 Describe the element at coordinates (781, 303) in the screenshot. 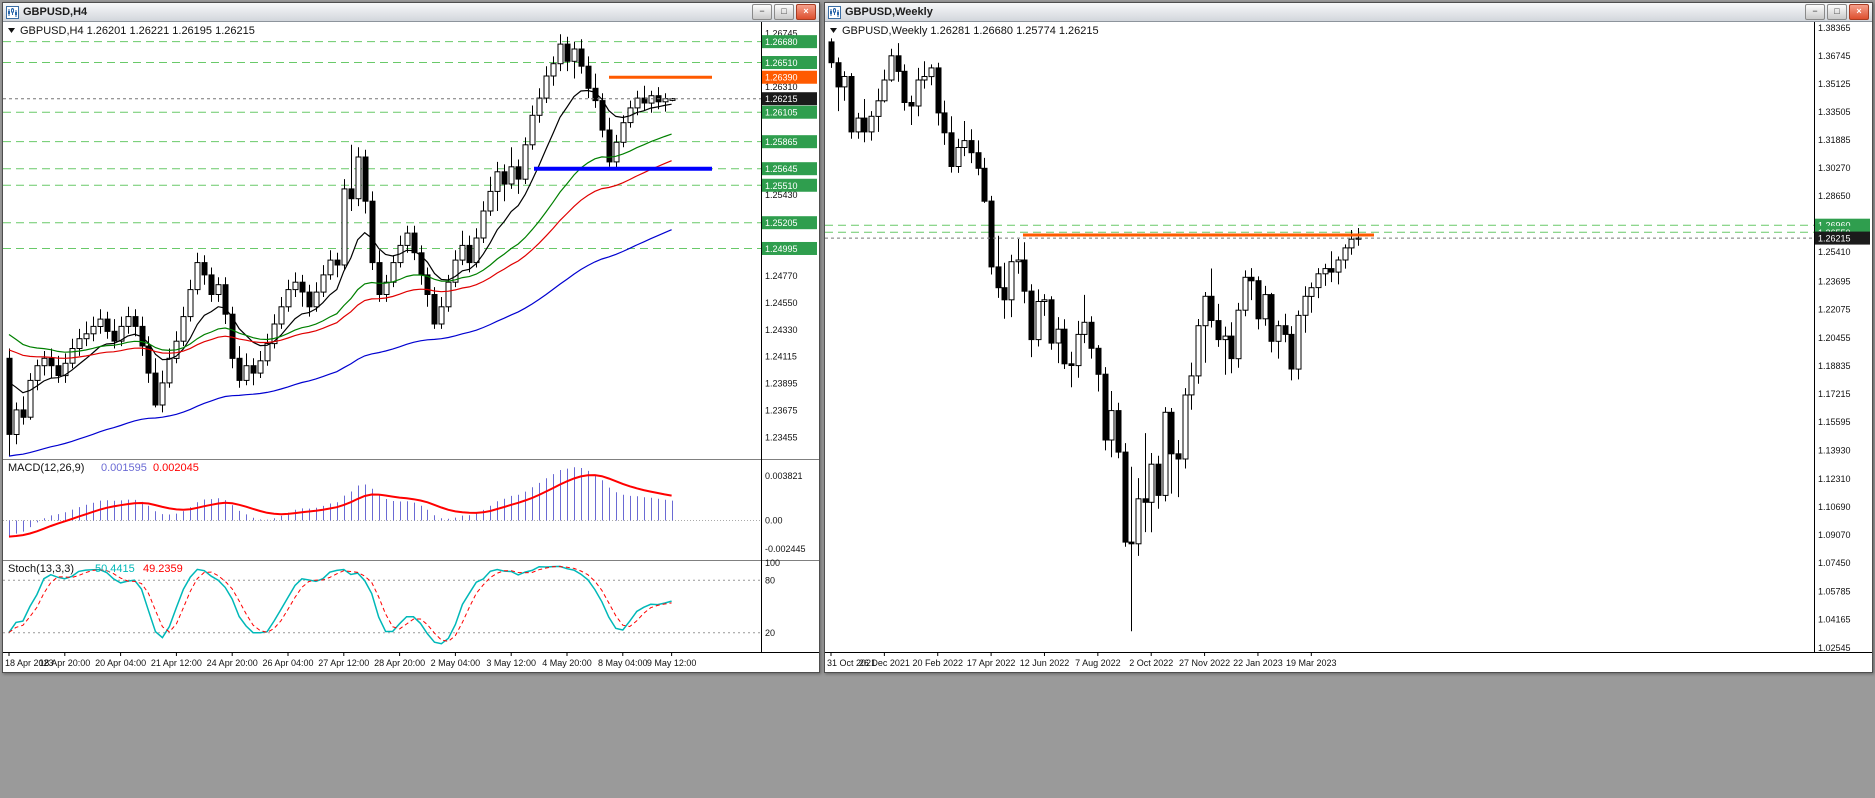

I see `svg-text: 1.24550` at that location.